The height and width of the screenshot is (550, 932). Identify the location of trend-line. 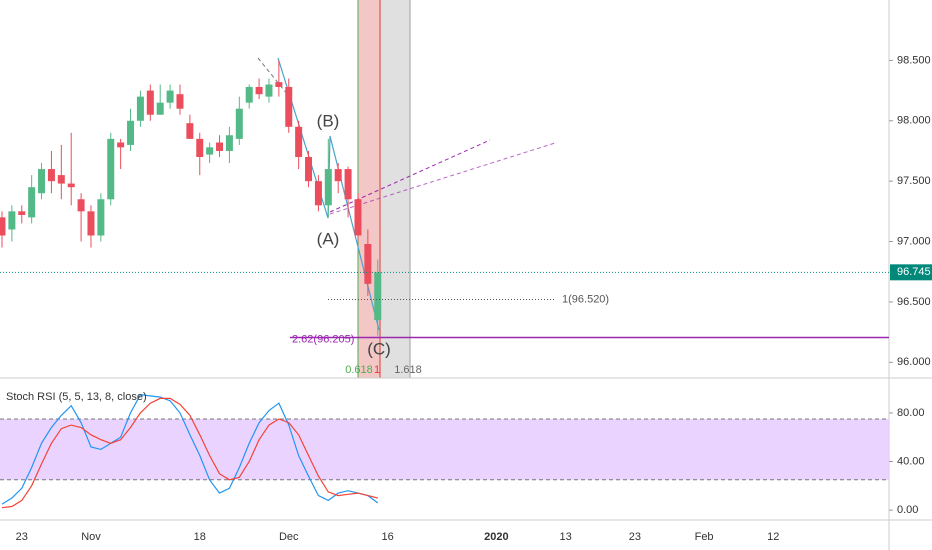
(442, 178).